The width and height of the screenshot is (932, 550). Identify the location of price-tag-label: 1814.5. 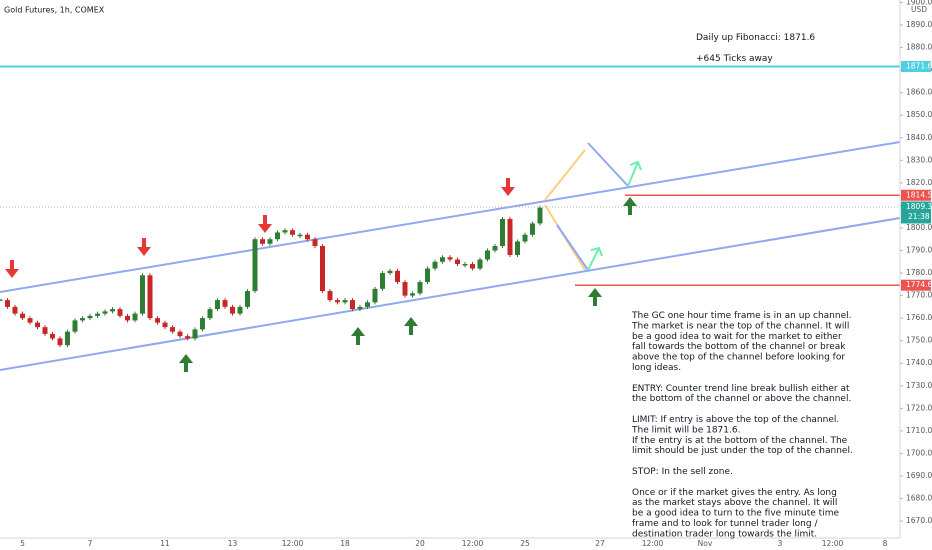
(919, 194).